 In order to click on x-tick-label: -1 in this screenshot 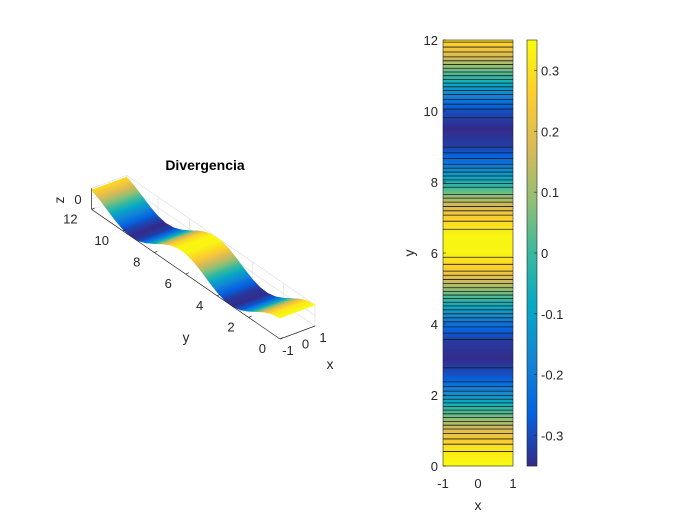, I will do `click(443, 483)`.